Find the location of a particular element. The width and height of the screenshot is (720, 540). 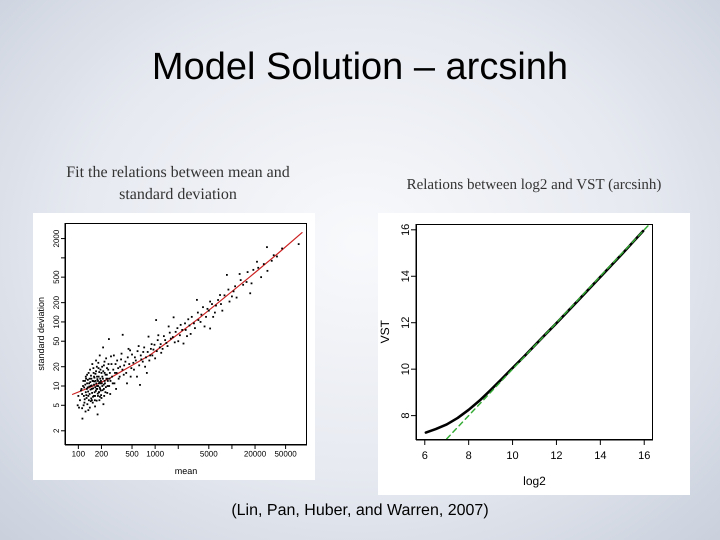

y-tick-label: 500 is located at coordinates (56, 277).